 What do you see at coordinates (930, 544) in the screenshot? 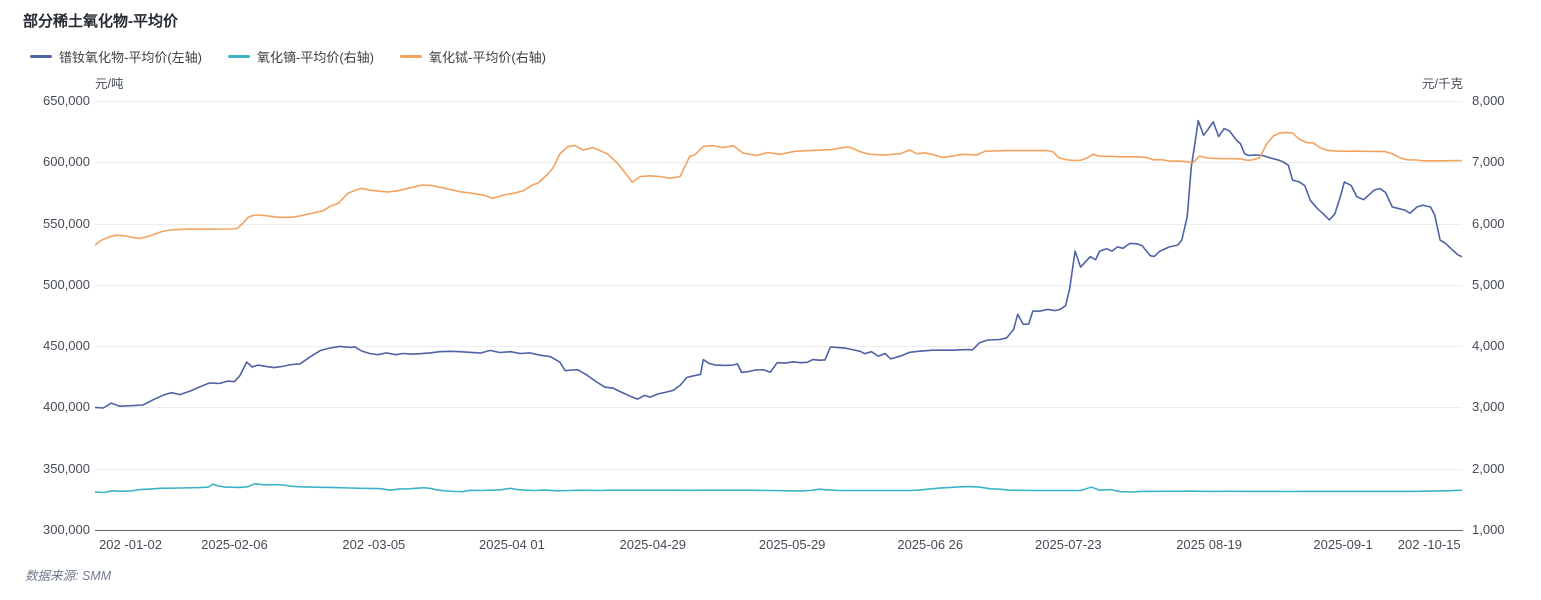
I see `x-axis-label: 2025-06 26` at bounding box center [930, 544].